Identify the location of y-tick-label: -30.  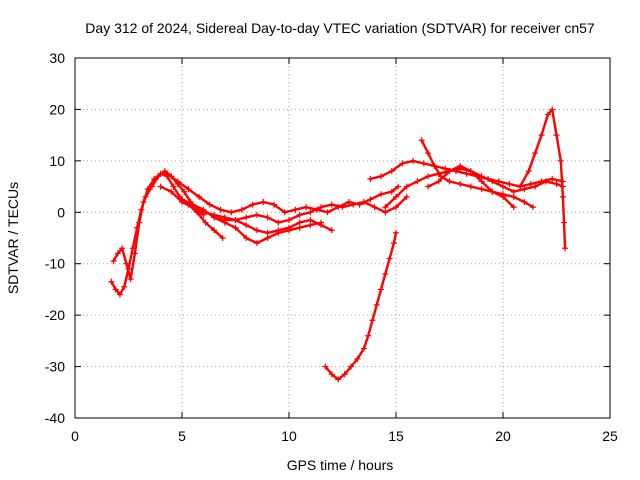
(55, 367).